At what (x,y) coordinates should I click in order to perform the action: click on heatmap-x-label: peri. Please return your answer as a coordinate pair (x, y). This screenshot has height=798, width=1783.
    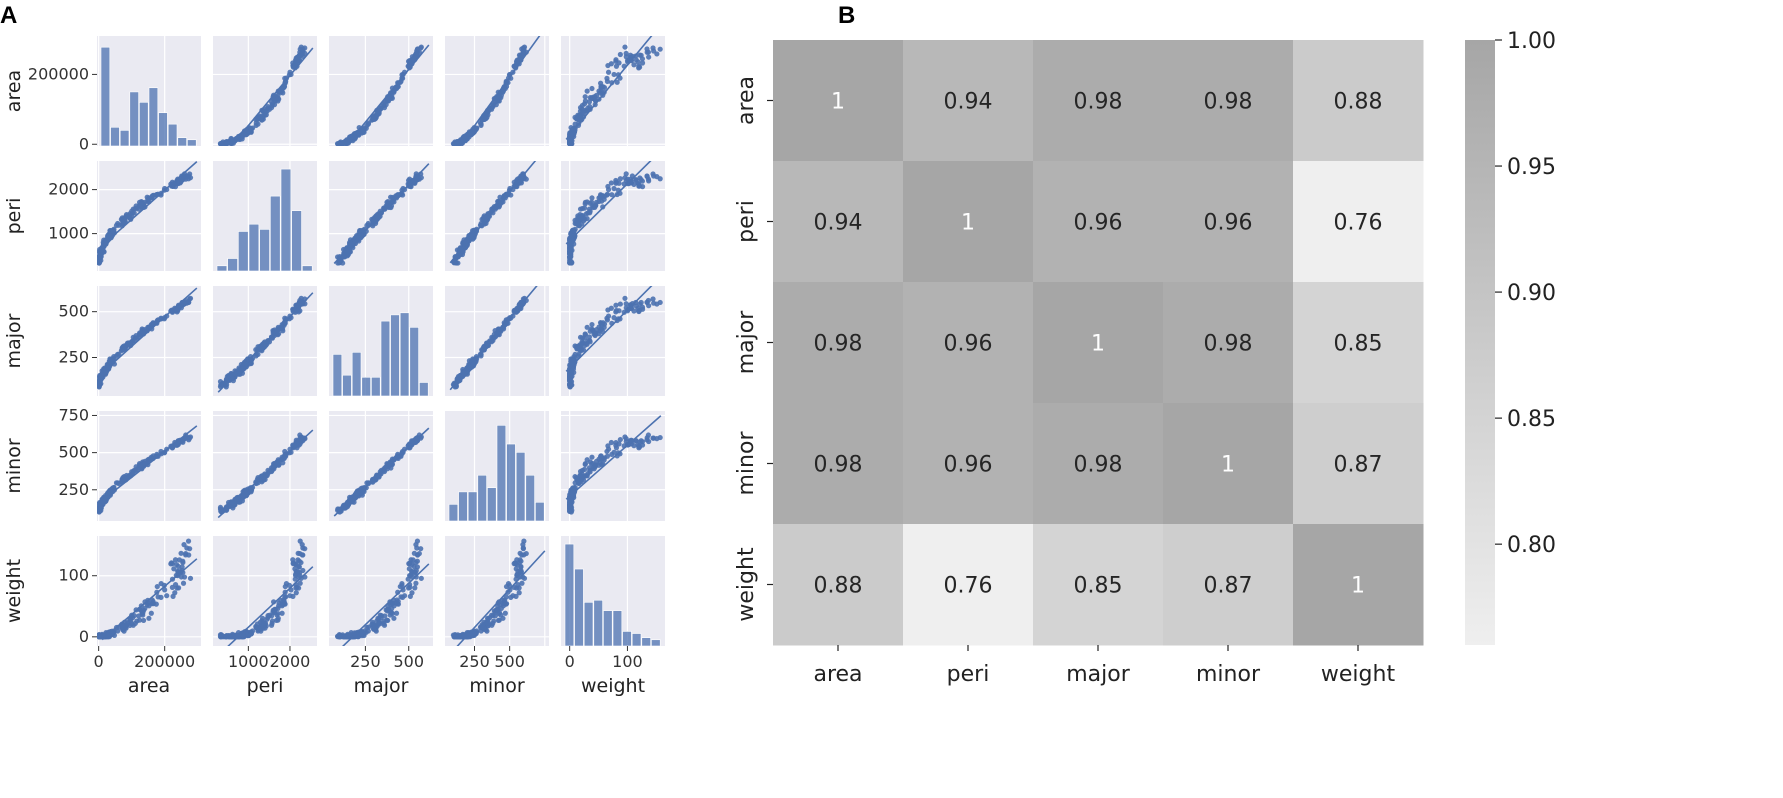
    Looking at the image, I should click on (968, 674).